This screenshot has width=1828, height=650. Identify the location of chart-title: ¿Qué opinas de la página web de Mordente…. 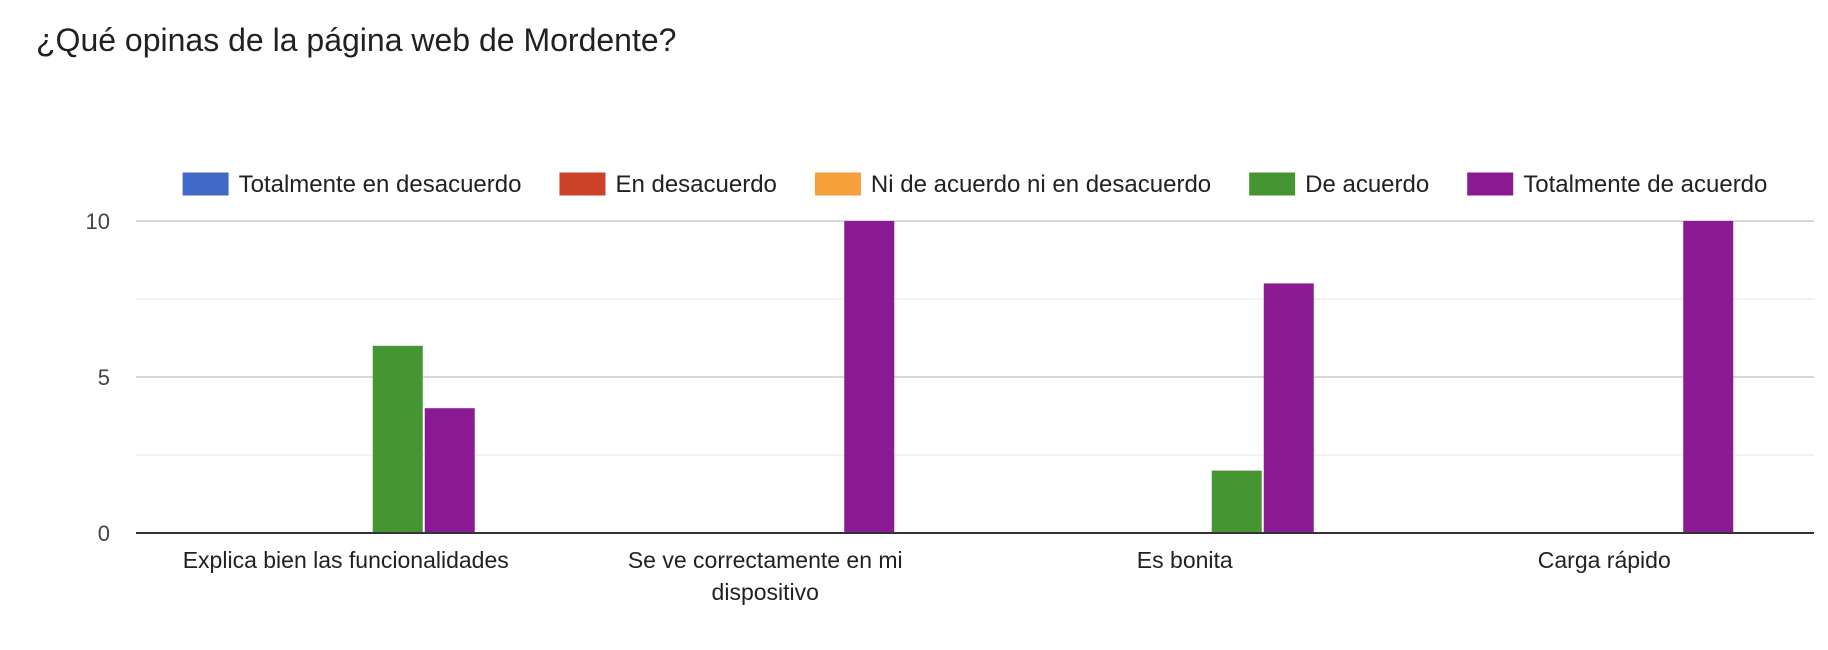
(356, 40).